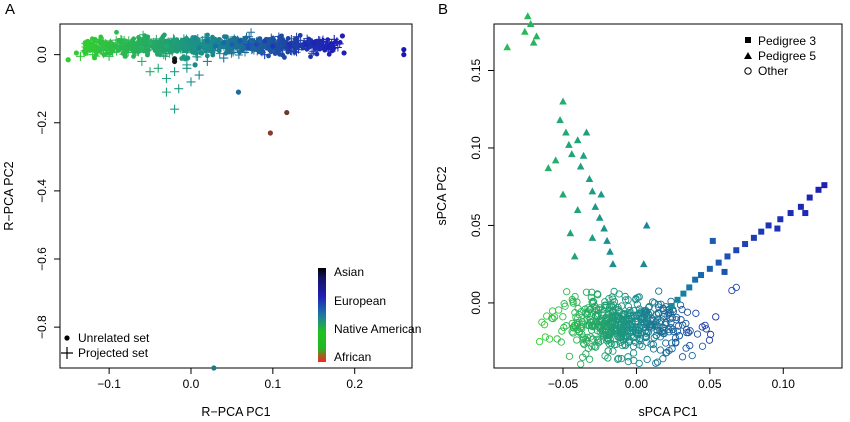 This screenshot has height=422, width=850. Describe the element at coordinates (47, 192) in the screenshot. I see `panel-a-y-ticks: 0.0 −0.2 −0.4 −0.6 −0.8` at that location.